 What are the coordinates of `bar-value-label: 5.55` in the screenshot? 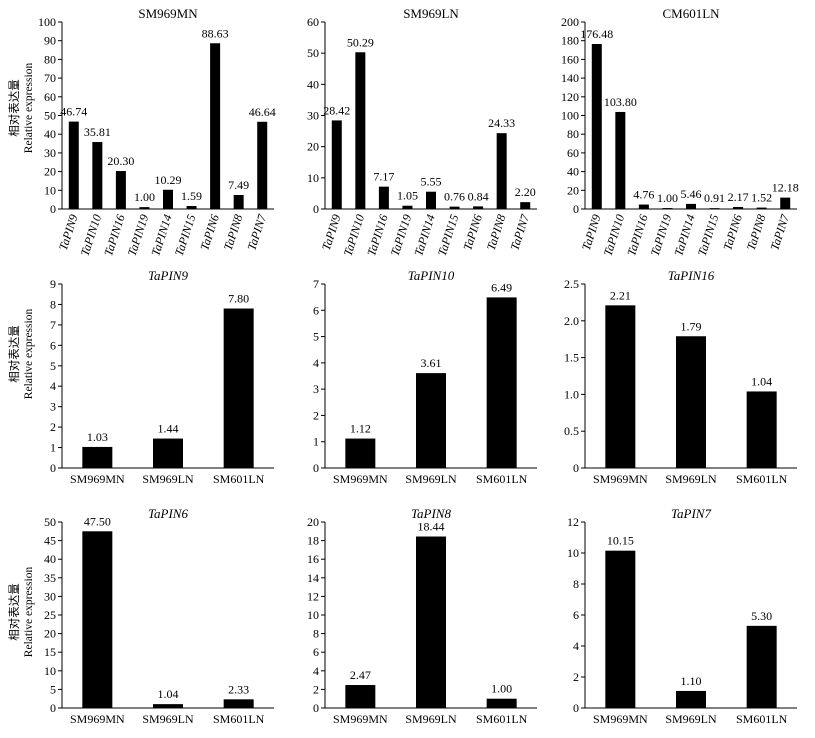 It's located at (431, 182).